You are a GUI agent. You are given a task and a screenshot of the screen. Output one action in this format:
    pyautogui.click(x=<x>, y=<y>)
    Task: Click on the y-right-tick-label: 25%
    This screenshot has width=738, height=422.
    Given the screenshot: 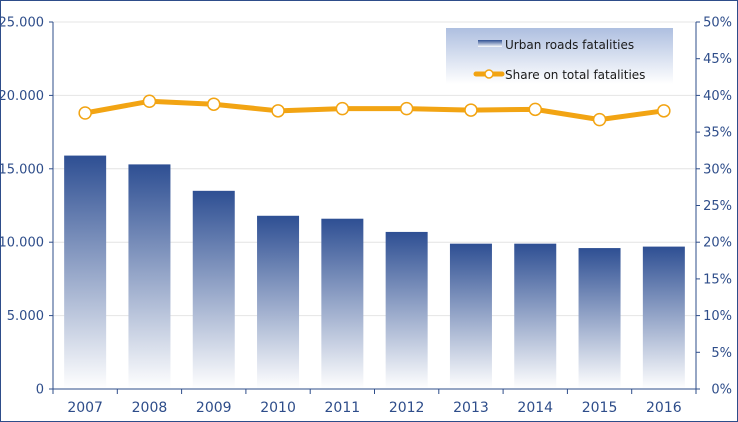 What is the action you would take?
    pyautogui.click(x=717, y=206)
    